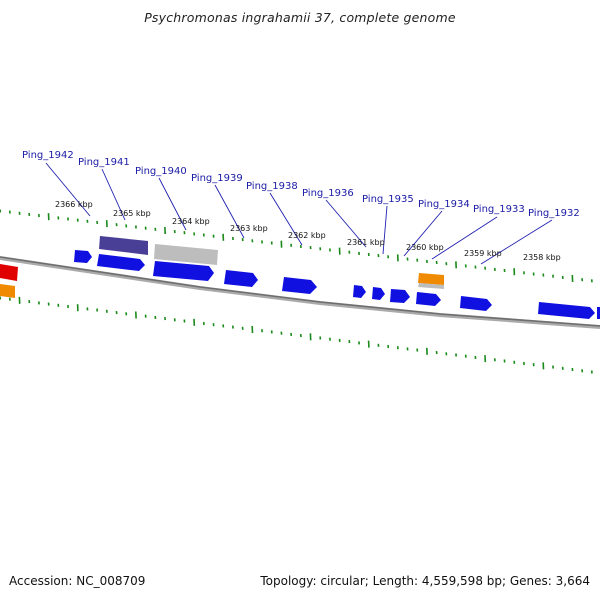 Image resolution: width=600 pixels, height=600 pixels. I want to click on genome-backbone-shadow, so click(300, 292).